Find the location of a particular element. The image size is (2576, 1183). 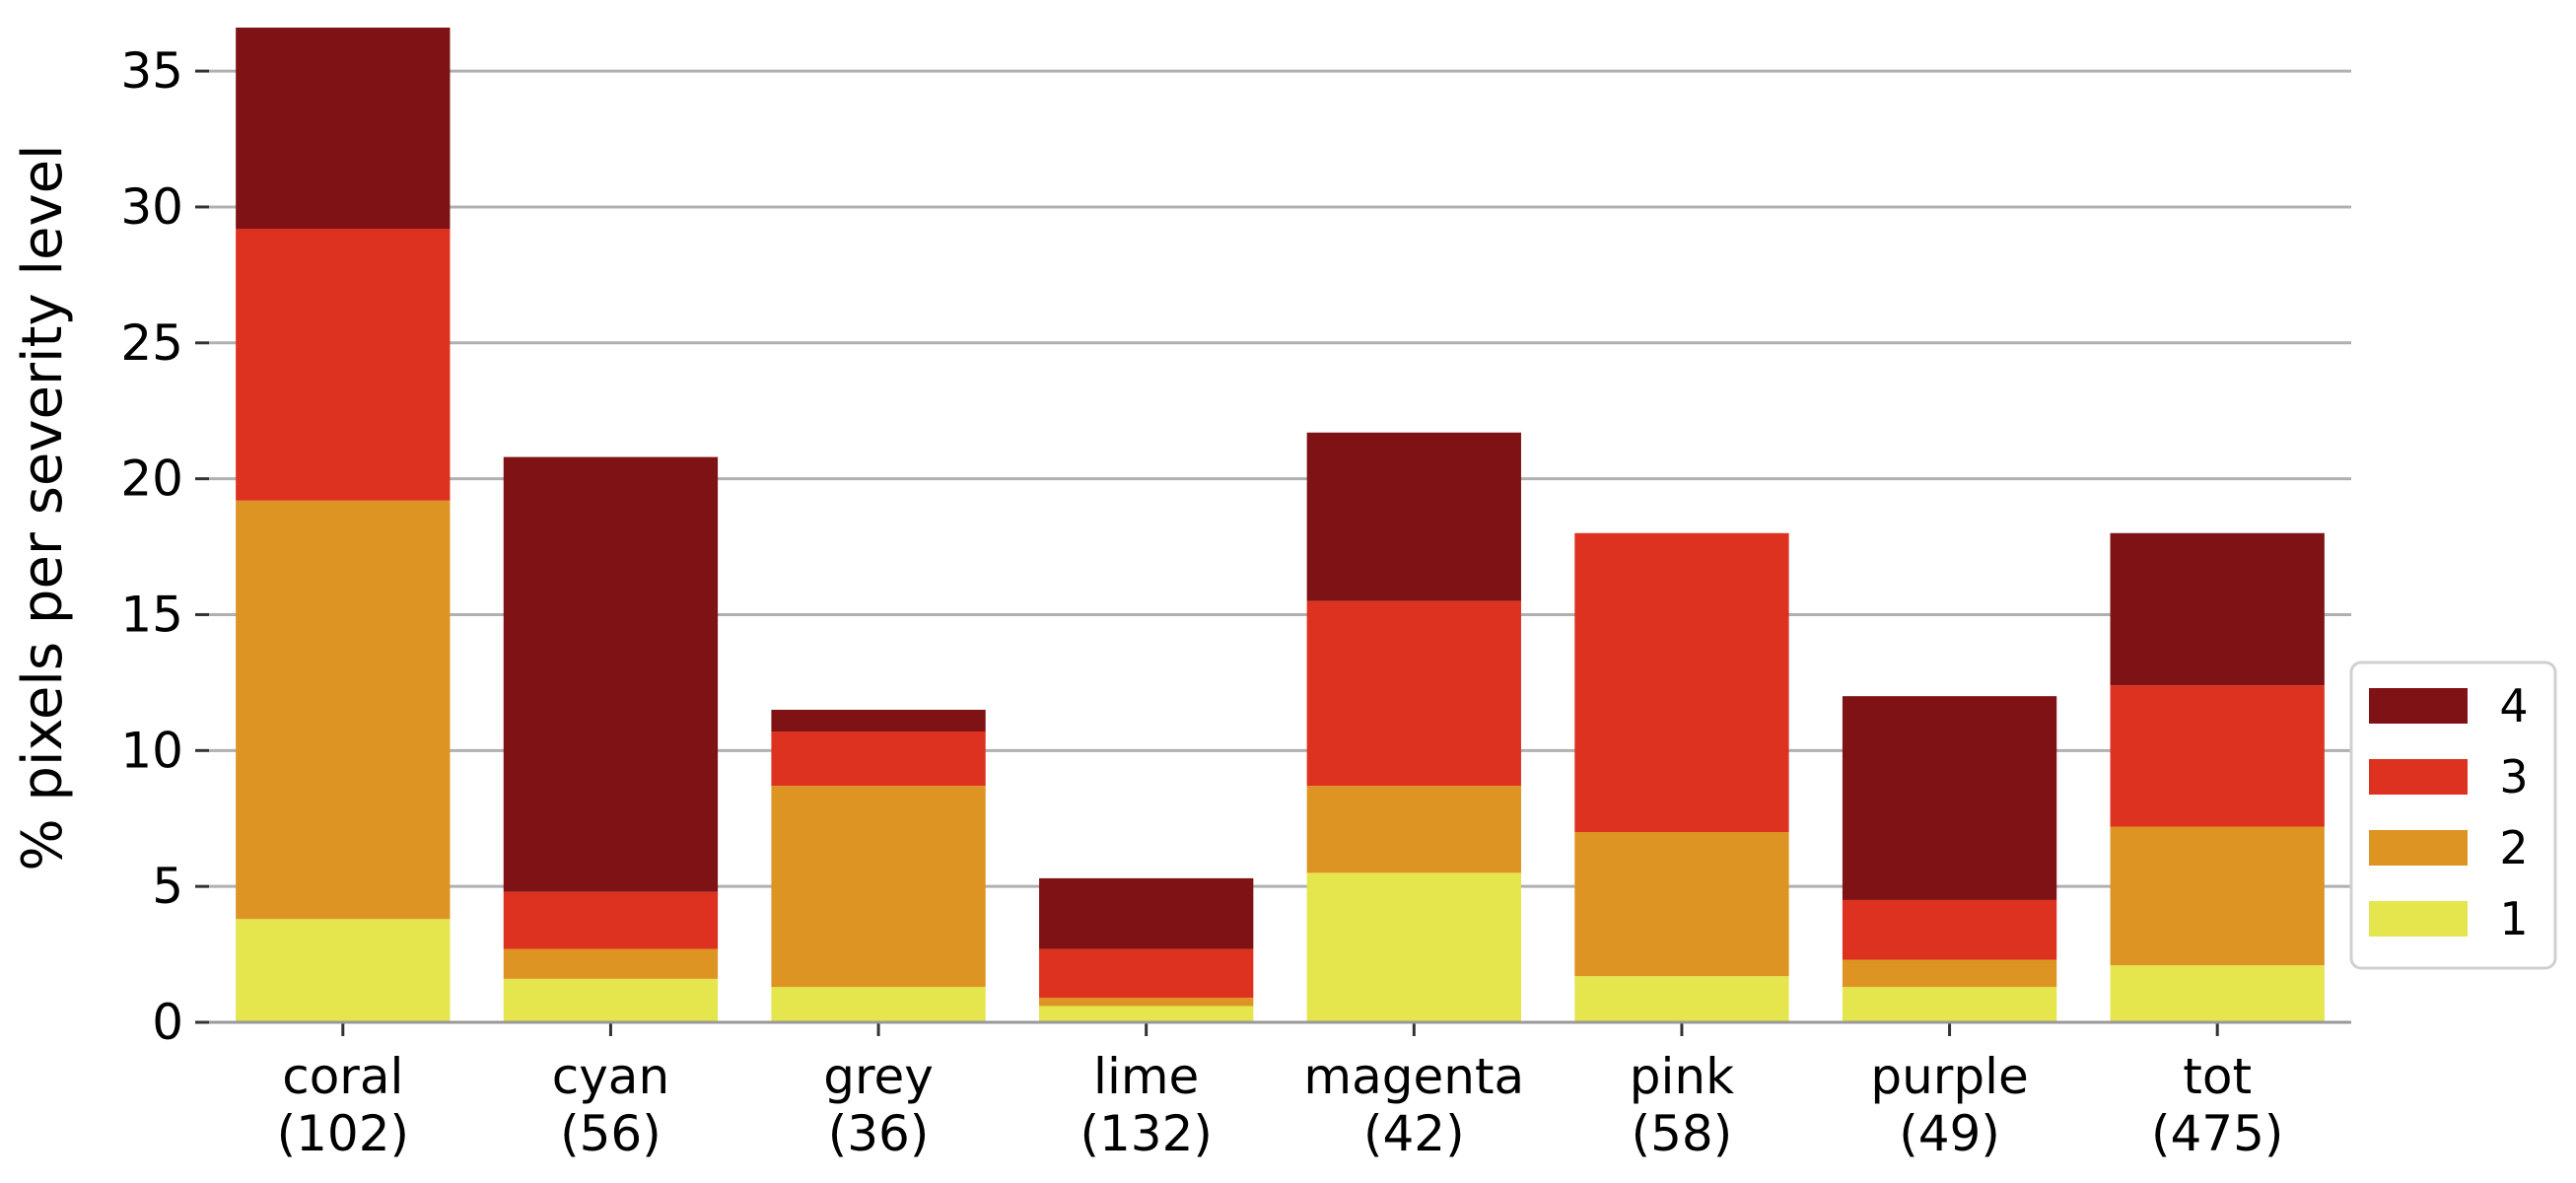

x-tick-count-label: (56) is located at coordinates (611, 1133).